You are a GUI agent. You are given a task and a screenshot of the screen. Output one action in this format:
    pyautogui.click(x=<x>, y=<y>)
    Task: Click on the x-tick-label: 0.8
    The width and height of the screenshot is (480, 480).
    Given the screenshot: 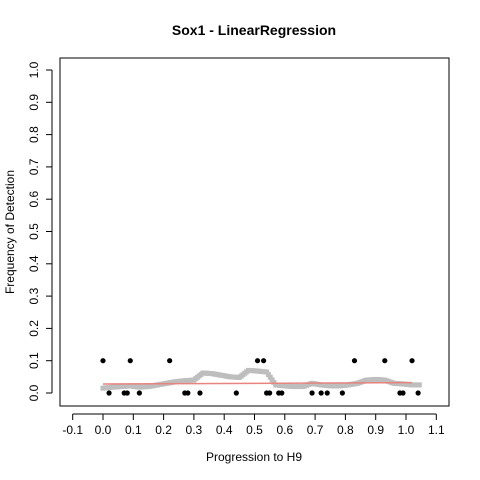 What is the action you would take?
    pyautogui.click(x=345, y=430)
    